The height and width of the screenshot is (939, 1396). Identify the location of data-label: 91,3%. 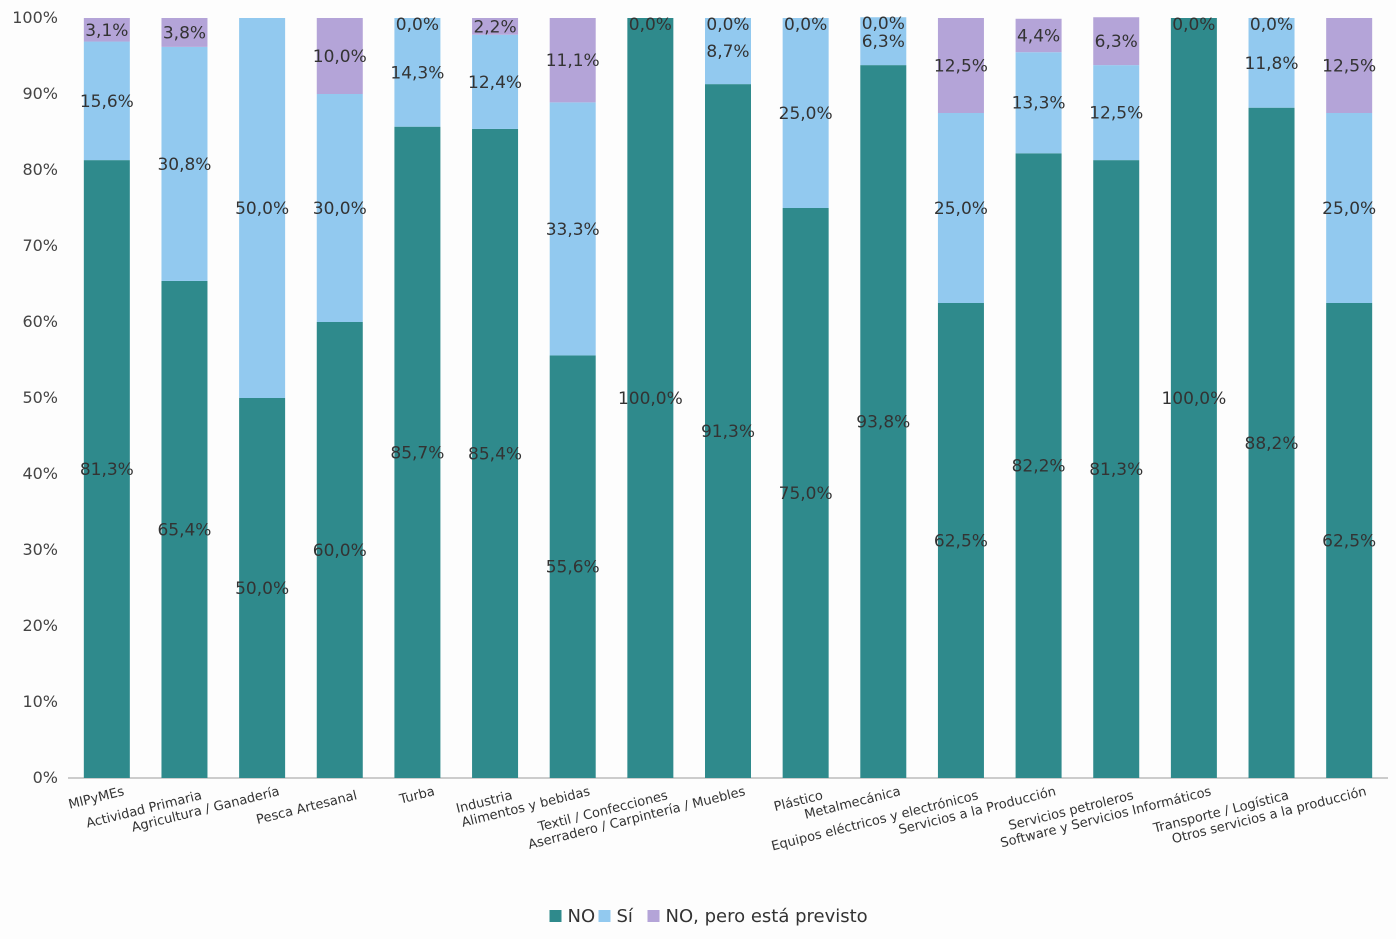
(728, 432).